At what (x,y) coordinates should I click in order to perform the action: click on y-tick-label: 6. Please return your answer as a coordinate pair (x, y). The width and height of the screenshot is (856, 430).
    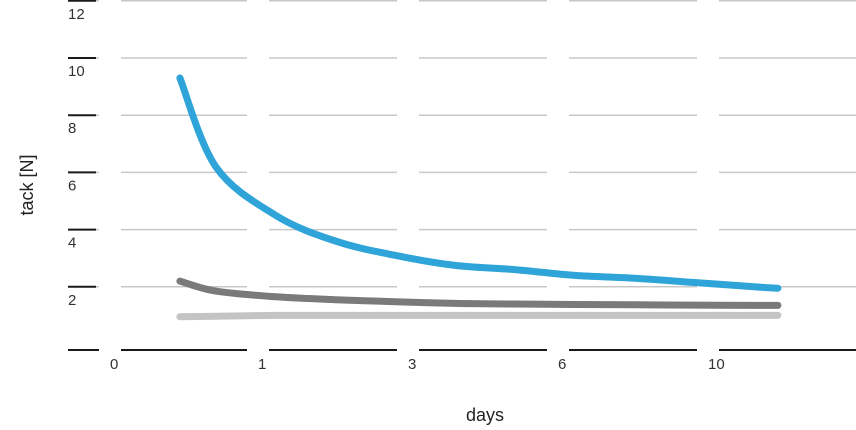
    Looking at the image, I should click on (72, 185).